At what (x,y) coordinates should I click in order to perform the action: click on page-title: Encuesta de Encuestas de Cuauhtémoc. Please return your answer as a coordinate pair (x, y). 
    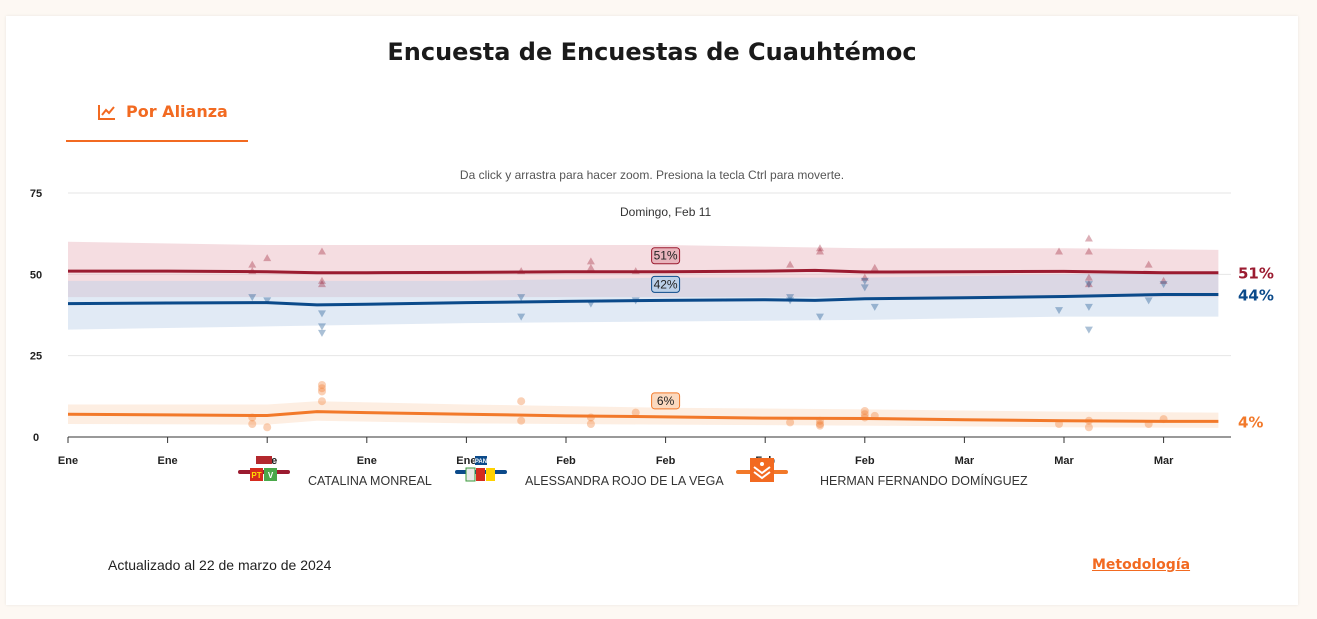
    Looking at the image, I should click on (652, 52).